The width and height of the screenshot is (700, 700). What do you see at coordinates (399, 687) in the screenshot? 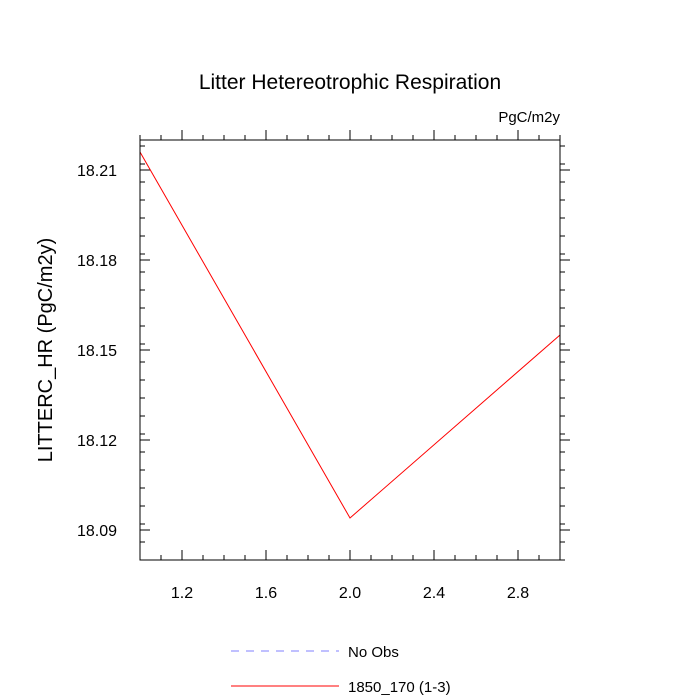
I see `legend-label: 1850_170 (1-3)` at bounding box center [399, 687].